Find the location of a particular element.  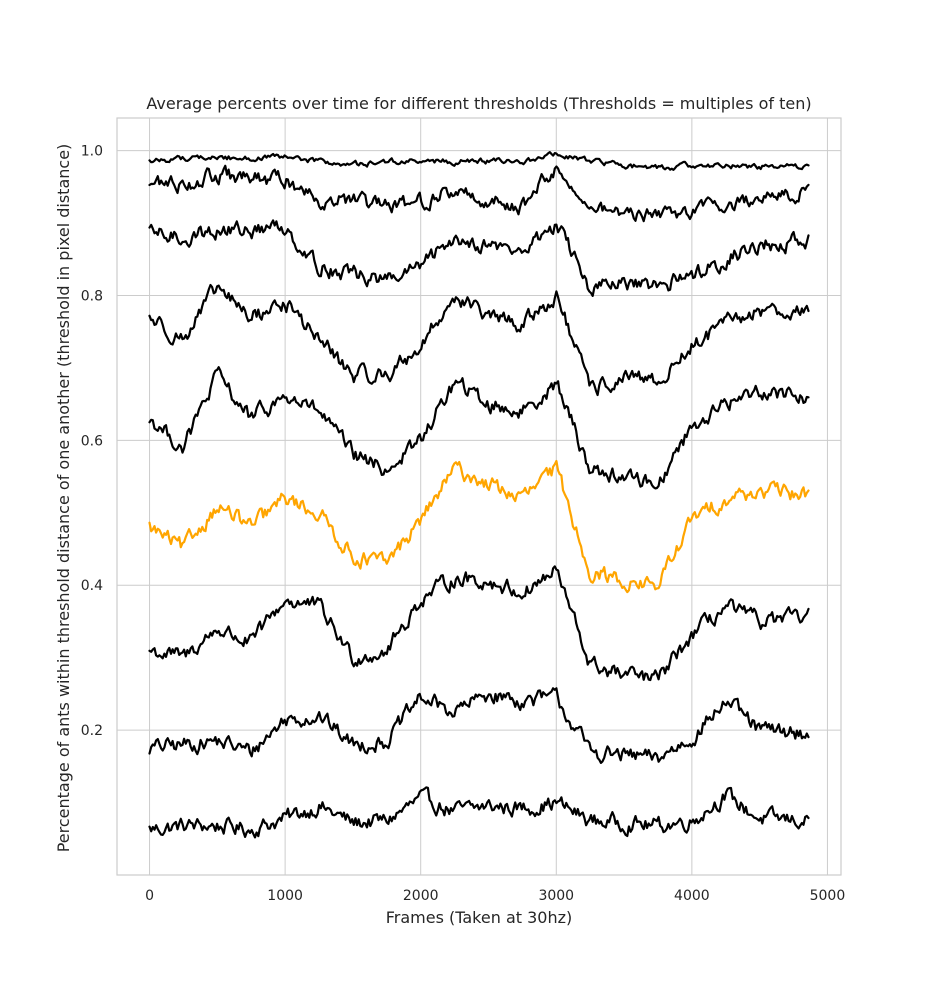

y-axis-ticks: 0.2 0.4 0.6 0.8 1.0 is located at coordinates (92, 442).